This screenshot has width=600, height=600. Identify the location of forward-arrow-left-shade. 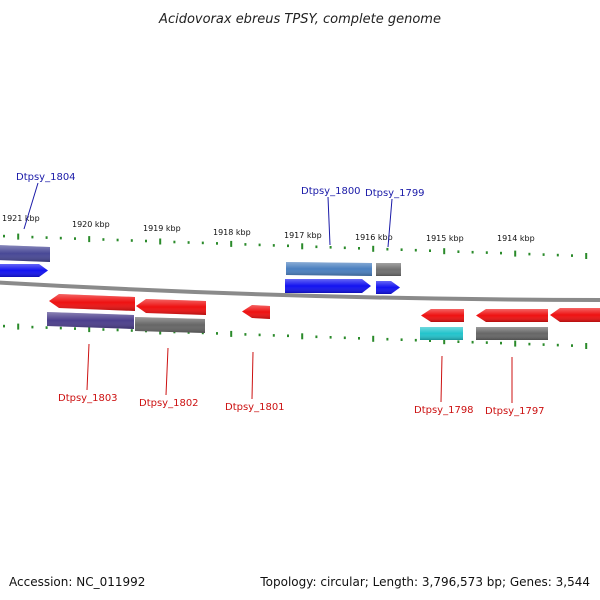
(24, 270).